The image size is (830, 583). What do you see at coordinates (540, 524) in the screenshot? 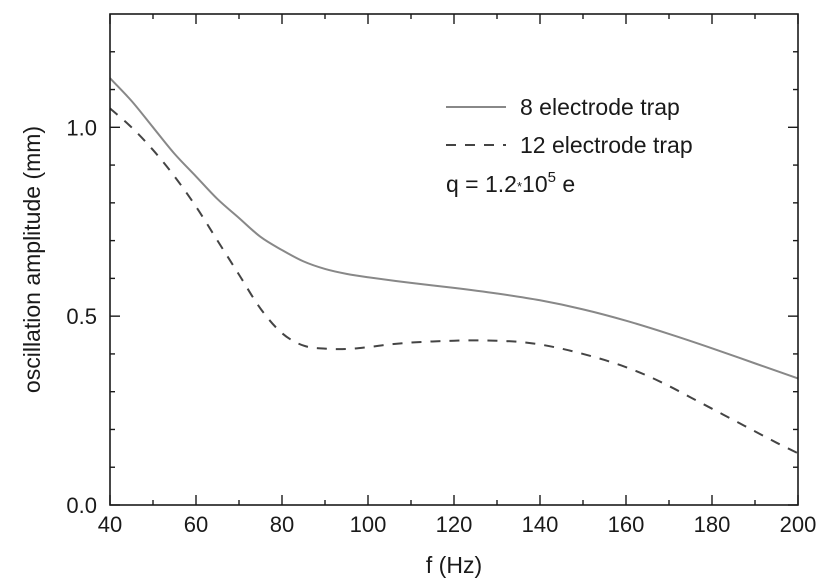
I see `x-tick-label: 140` at bounding box center [540, 524].